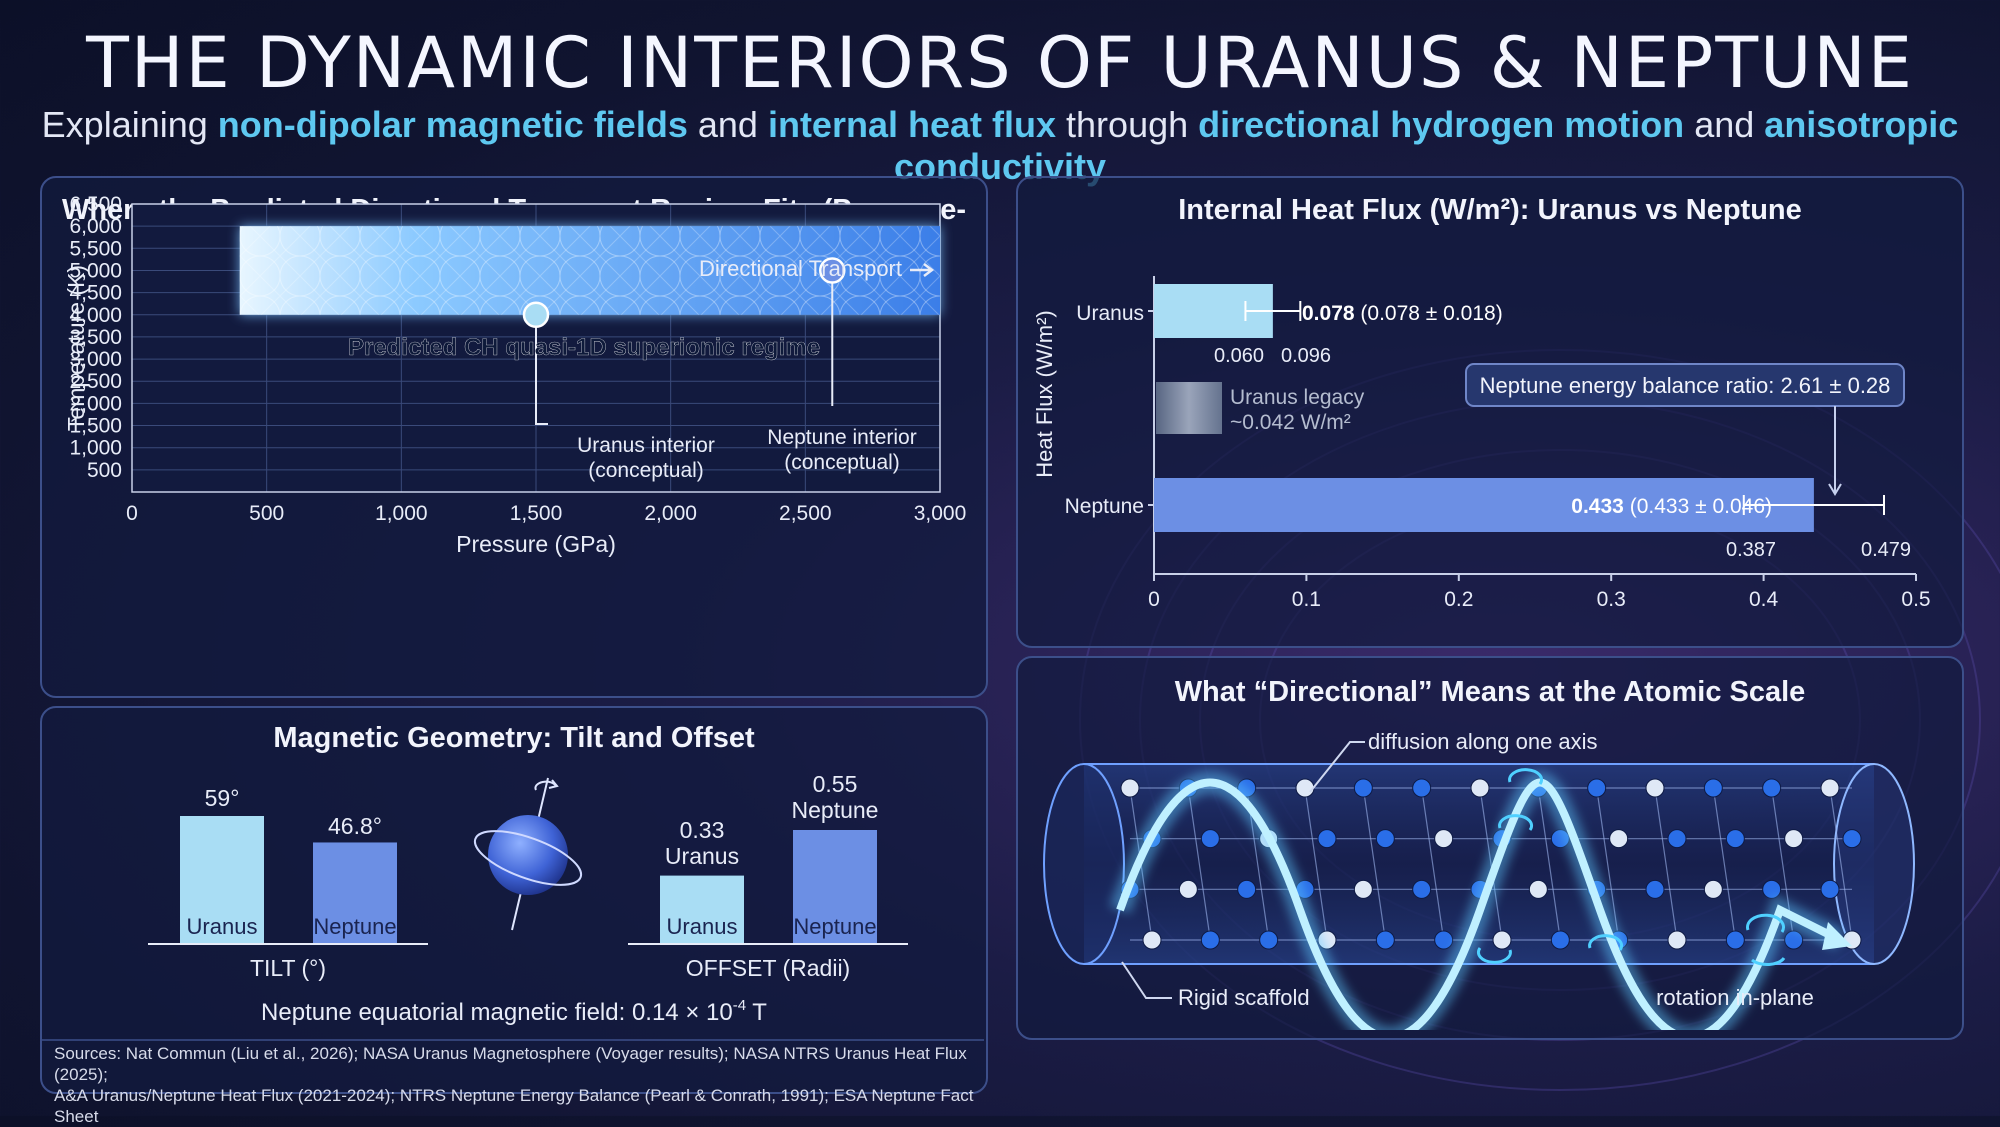  Describe the element at coordinates (912, 124) in the screenshot. I see `subtitle-highlight: internal heat flux` at that location.